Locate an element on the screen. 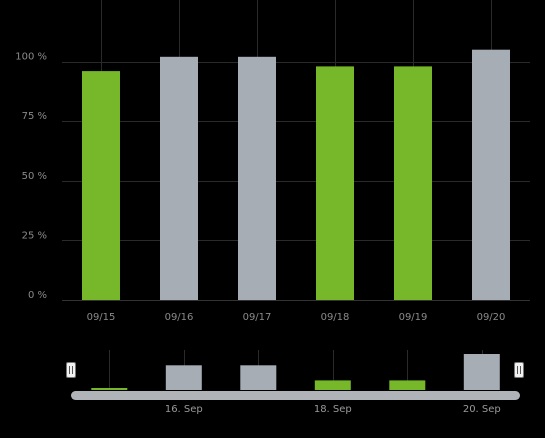 The image size is (545, 438). navigator-series is located at coordinates (295, 370).